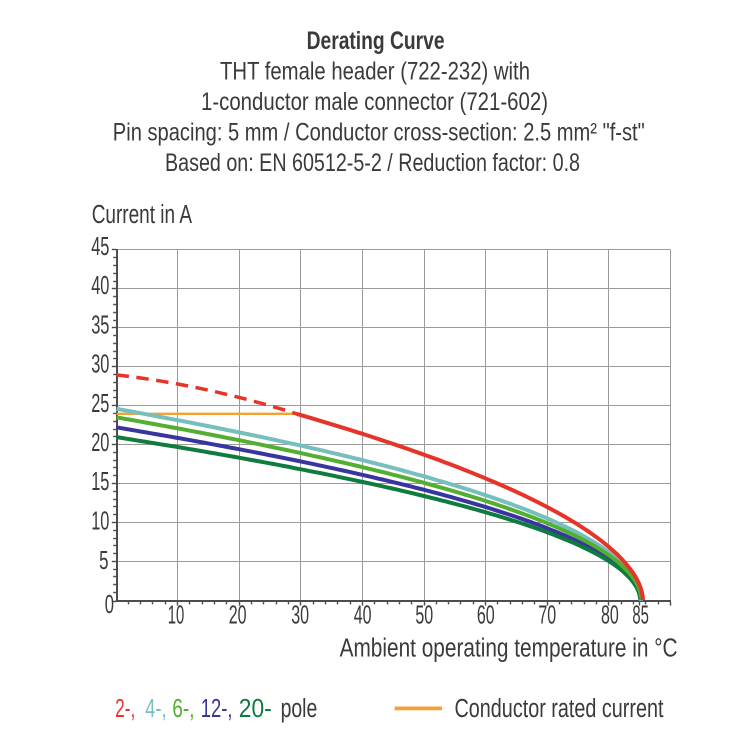  I want to click on svg-text: 45, so click(100, 247).